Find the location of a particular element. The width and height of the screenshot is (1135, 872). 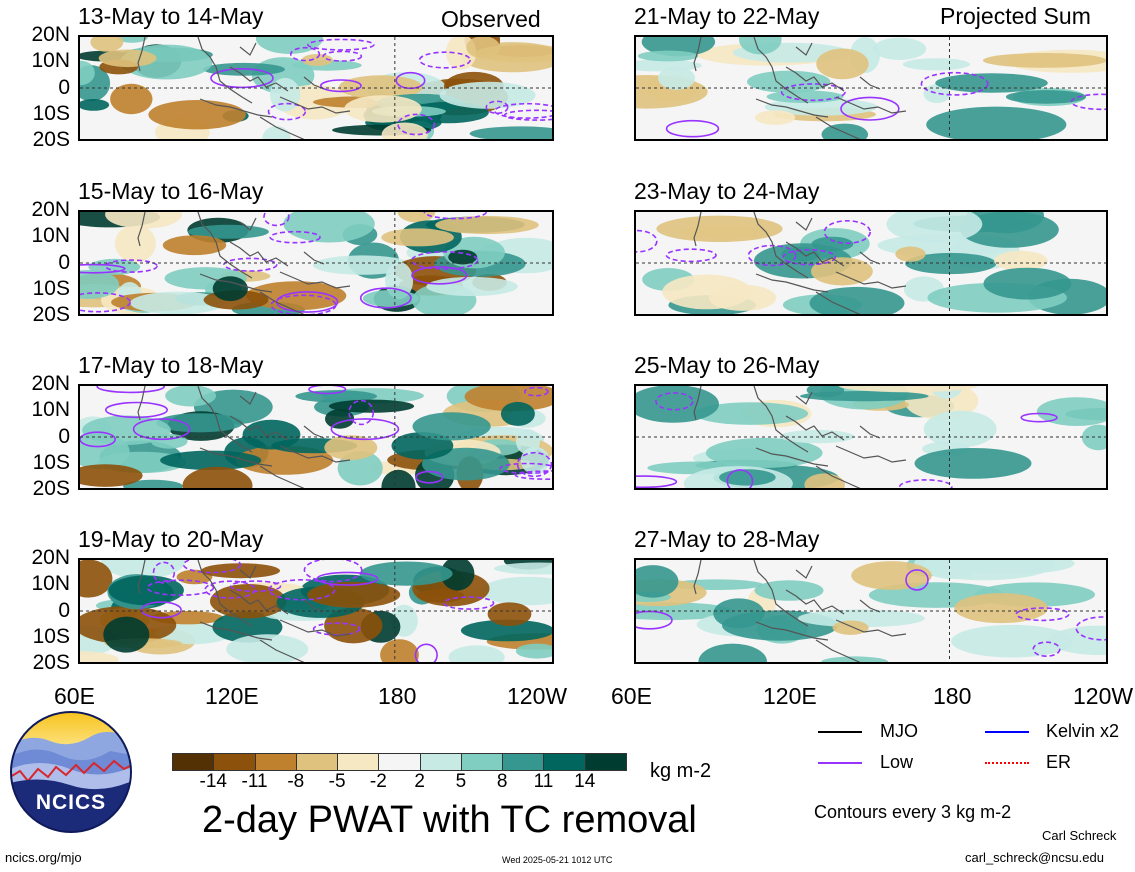

legend-line-mjo is located at coordinates (840, 732).